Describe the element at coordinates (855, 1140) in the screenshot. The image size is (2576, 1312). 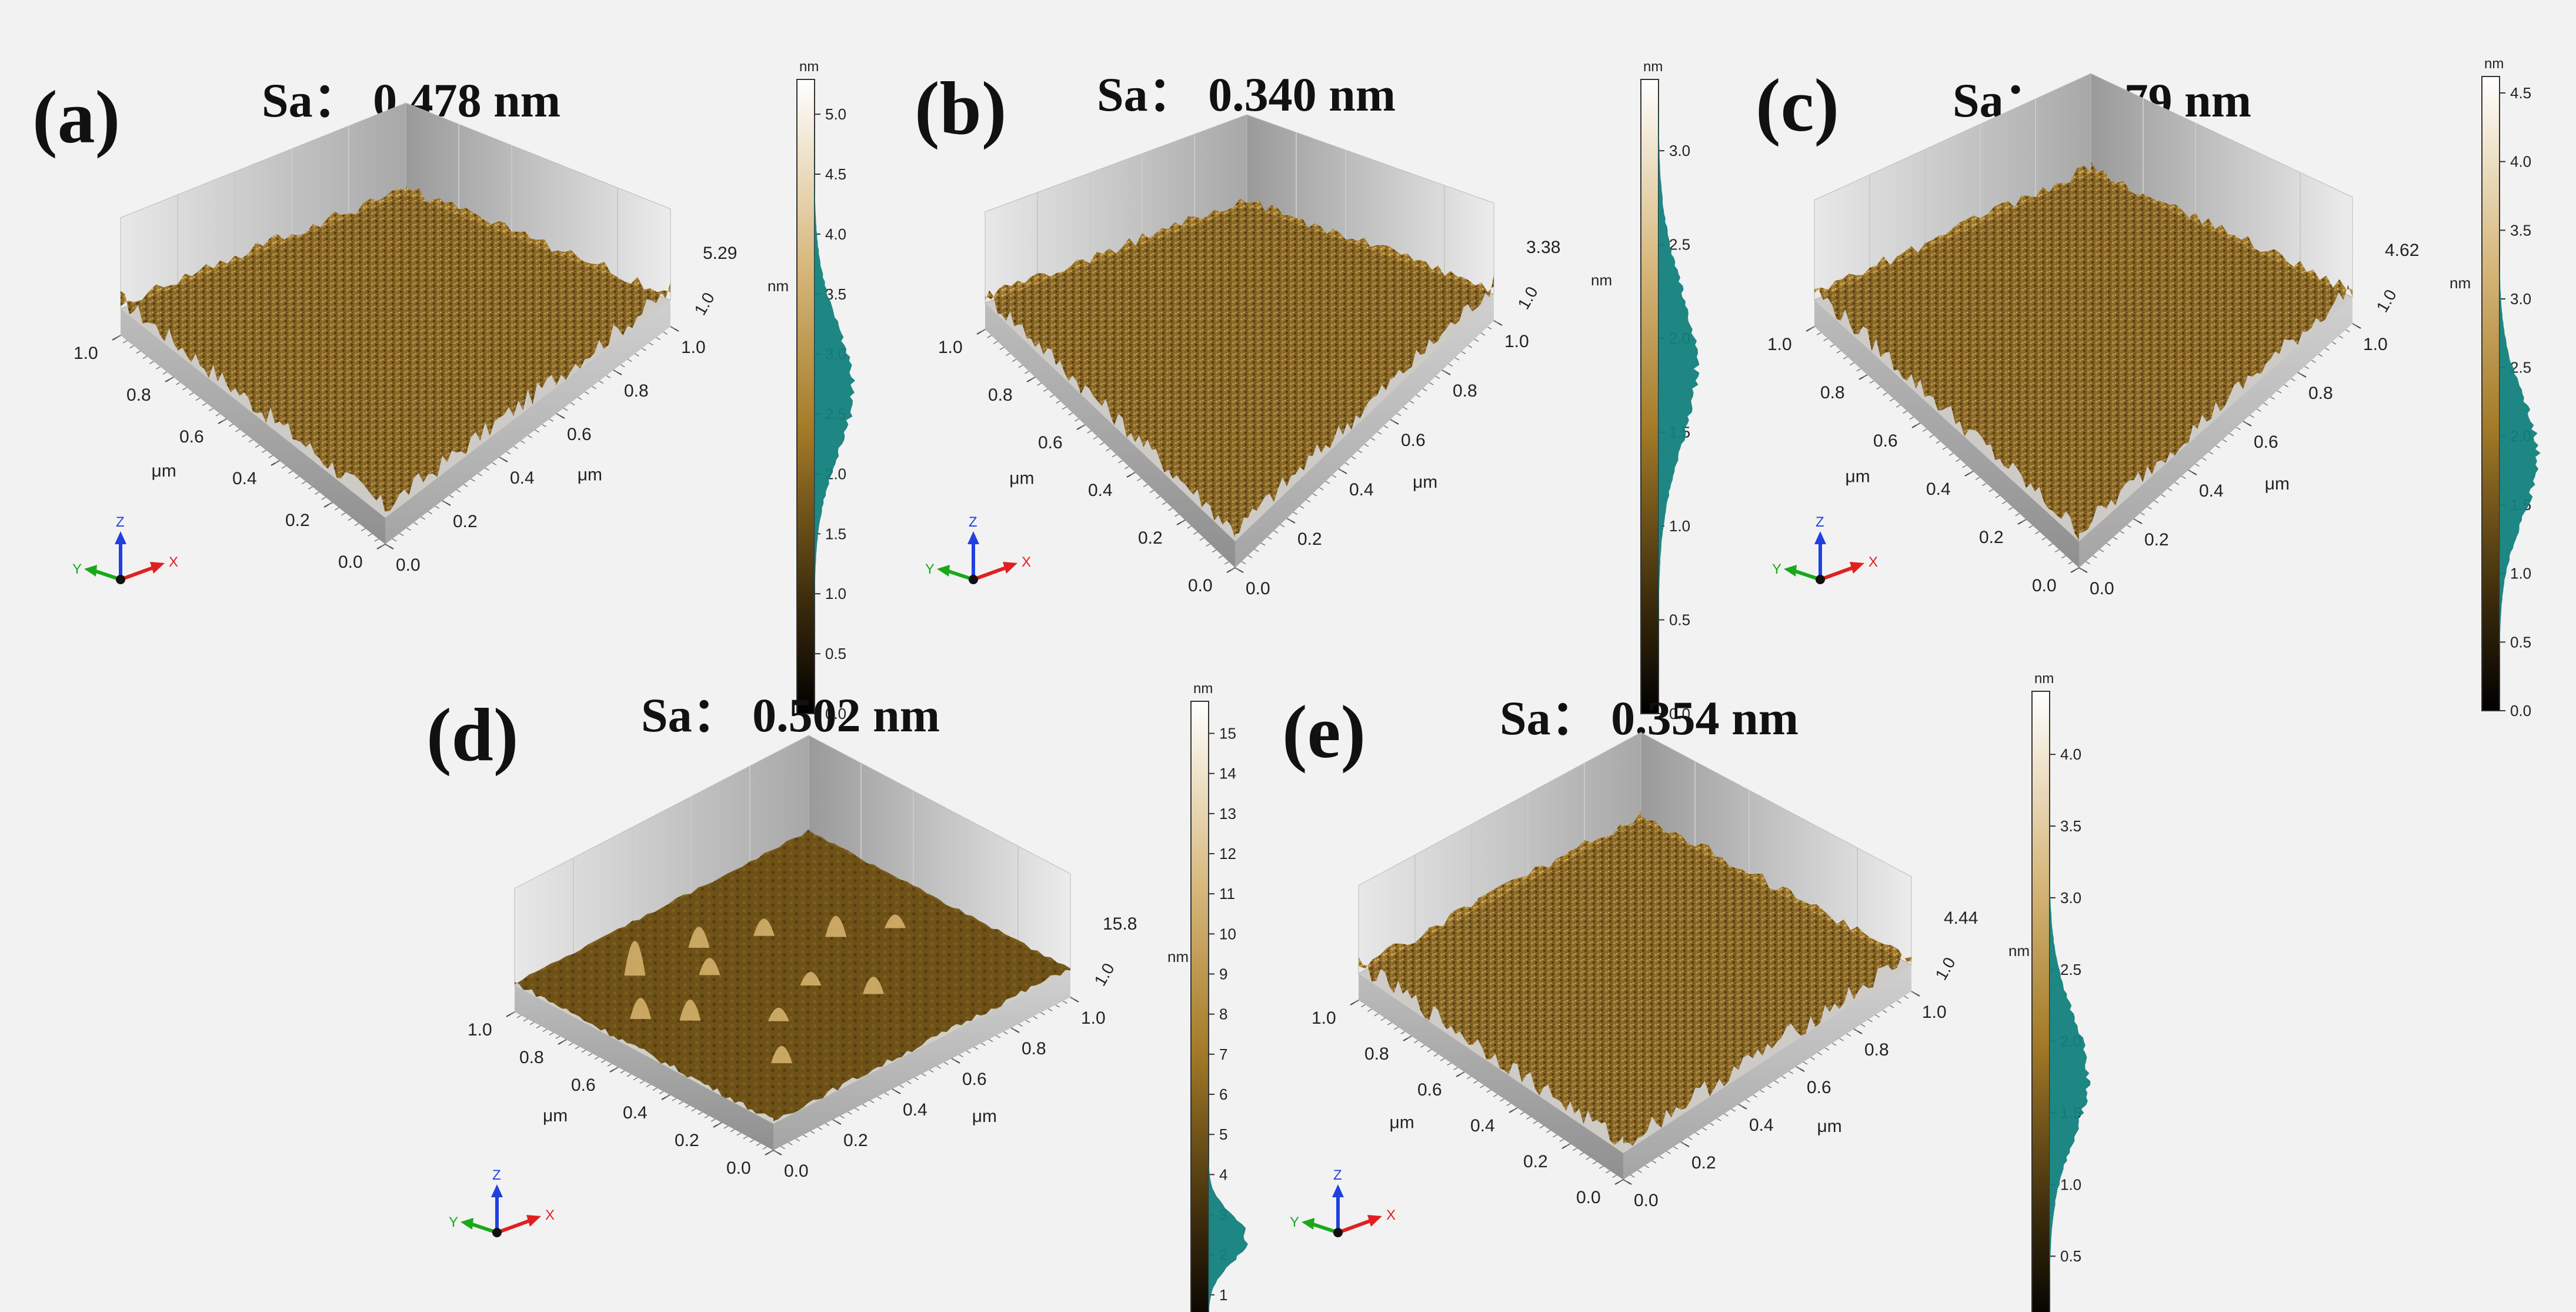
I see `x-tick-label: 0.2` at that location.